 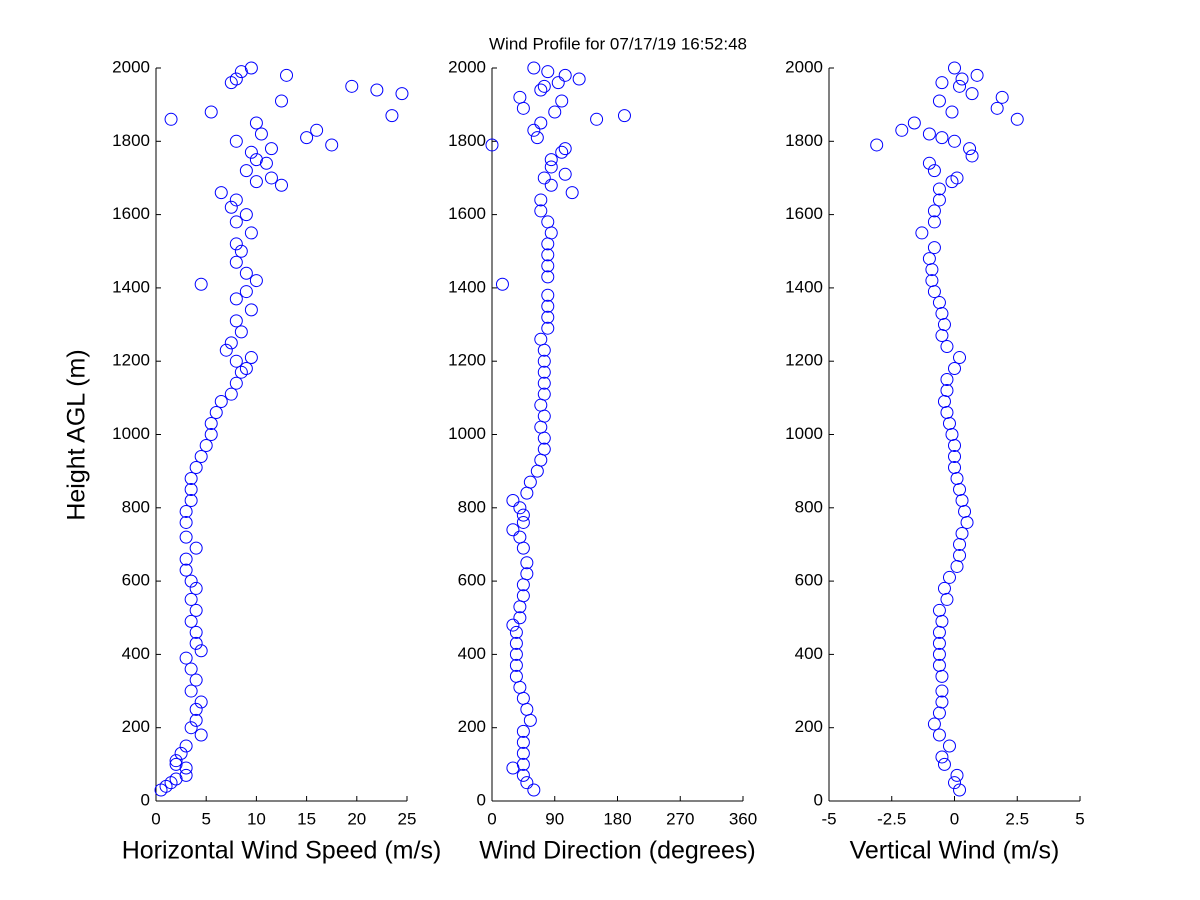 What do you see at coordinates (136, 653) in the screenshot?
I see `y-tick-label: 400` at bounding box center [136, 653].